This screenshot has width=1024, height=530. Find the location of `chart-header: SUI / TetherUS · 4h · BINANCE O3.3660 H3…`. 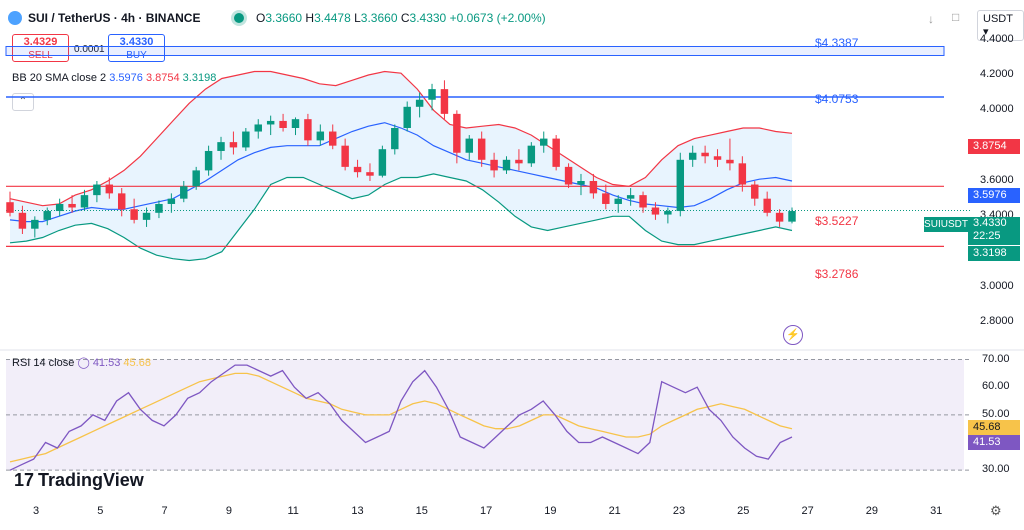

chart-header: SUI / TetherUS · 4h · BINANCE O3.3660 H3… is located at coordinates (512, 20).